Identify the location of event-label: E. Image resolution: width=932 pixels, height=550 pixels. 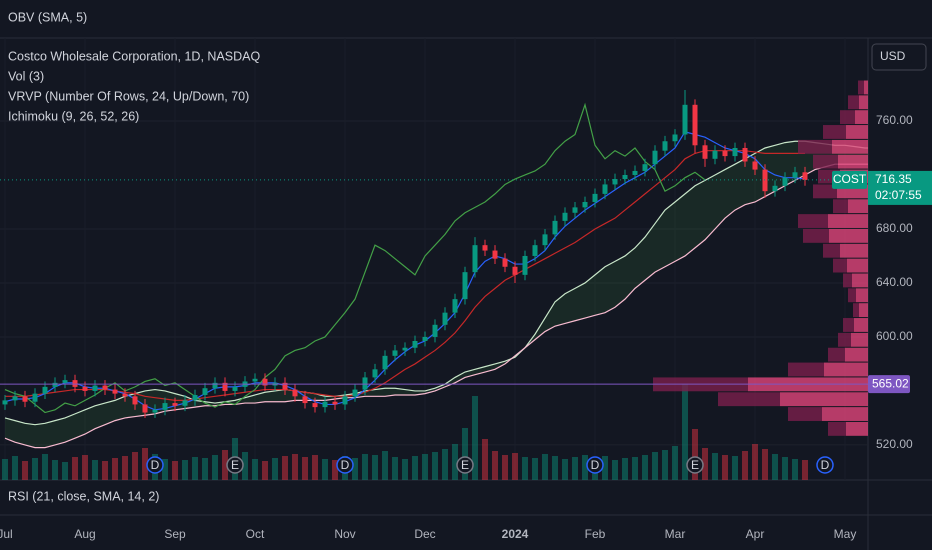
(465, 465).